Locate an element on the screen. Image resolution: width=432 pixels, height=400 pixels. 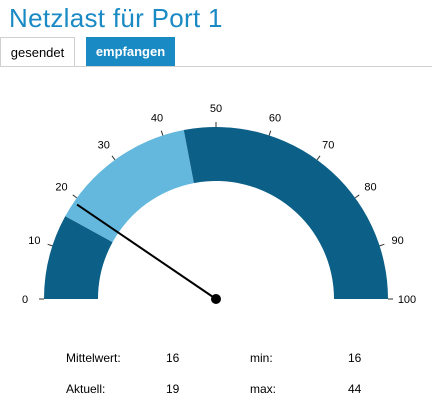
gauge-needle-pivot is located at coordinates (216, 299).